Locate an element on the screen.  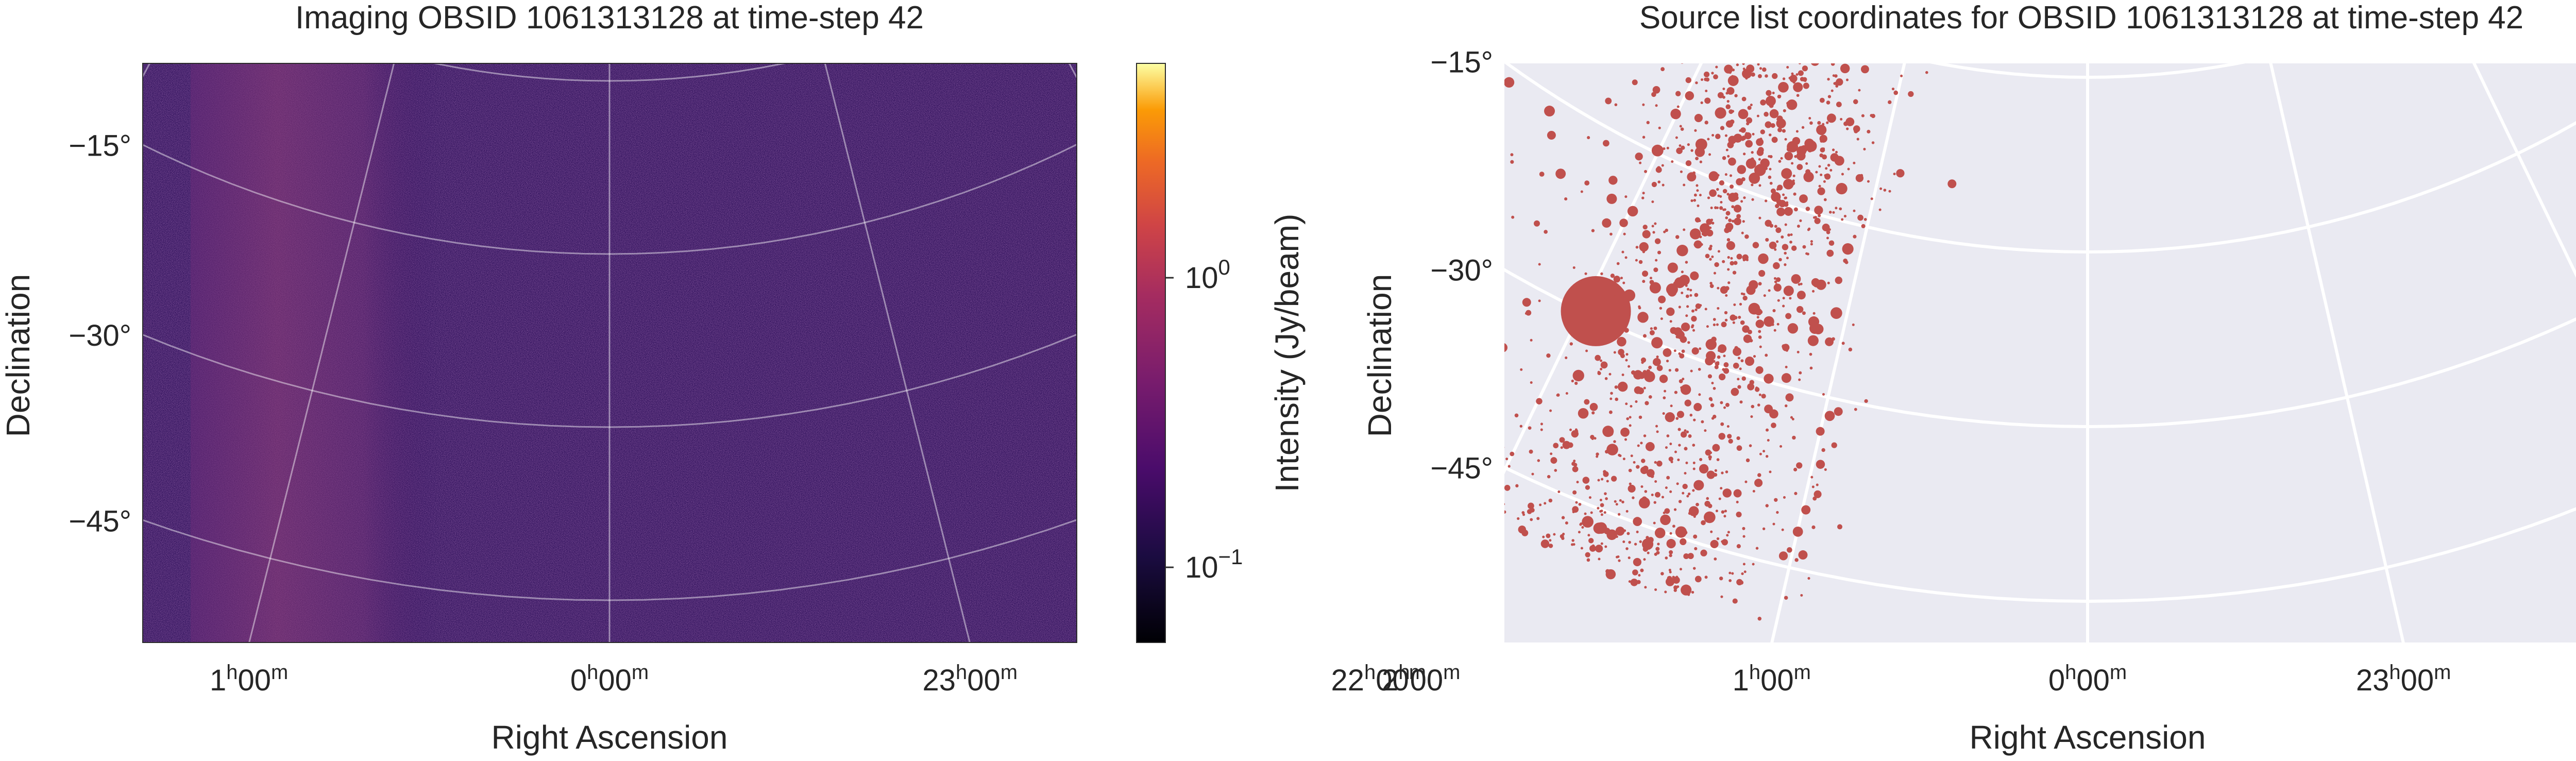
x-tick-label: 22h00m is located at coordinates (1379, 679).